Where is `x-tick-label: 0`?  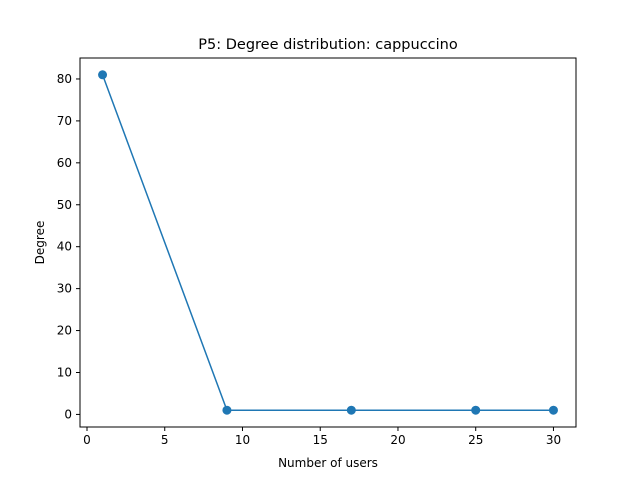 x-tick-label: 0 is located at coordinates (87, 440).